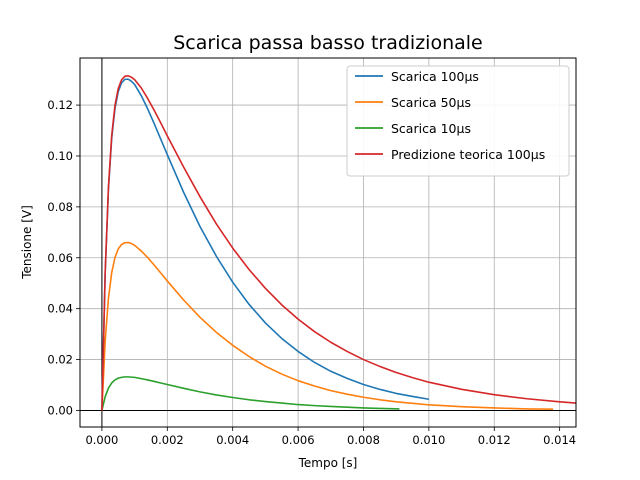 Image resolution: width=640 pixels, height=480 pixels. I want to click on y-tick-label: 0.06, so click(60, 258).